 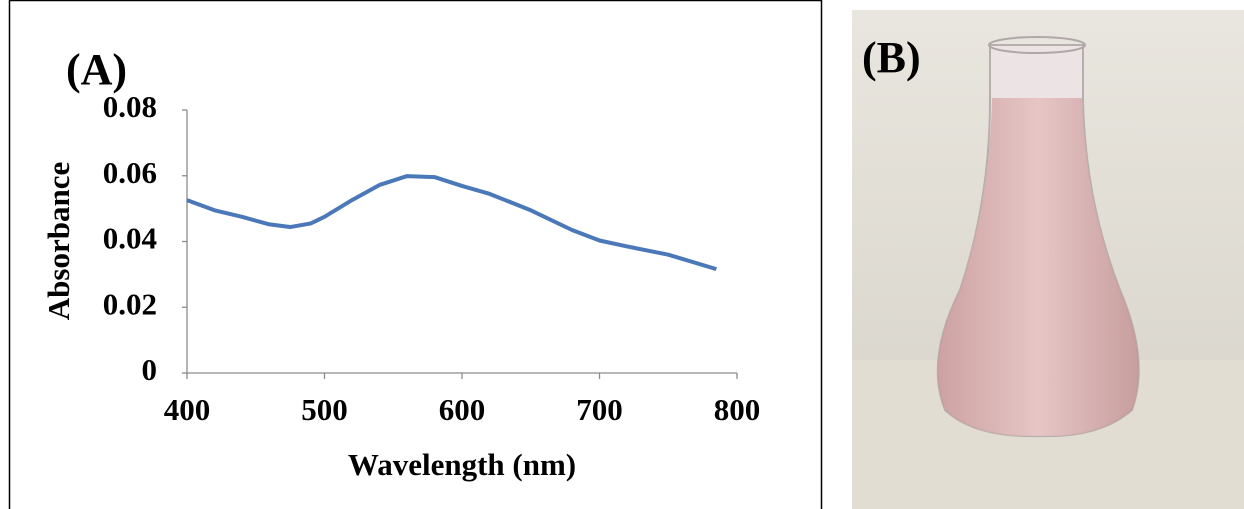 I want to click on flask-rim, so click(x=1037, y=45).